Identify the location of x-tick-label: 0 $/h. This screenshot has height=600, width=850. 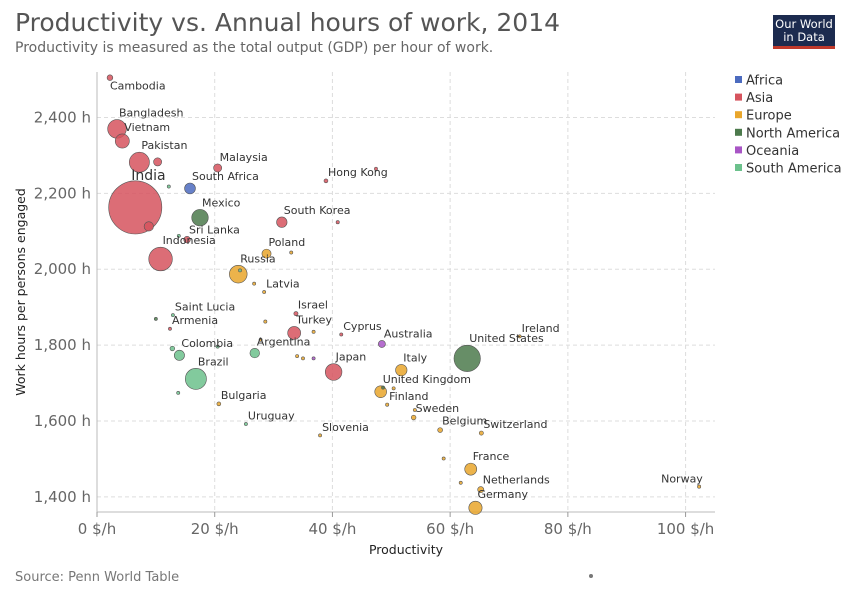
(97, 529).